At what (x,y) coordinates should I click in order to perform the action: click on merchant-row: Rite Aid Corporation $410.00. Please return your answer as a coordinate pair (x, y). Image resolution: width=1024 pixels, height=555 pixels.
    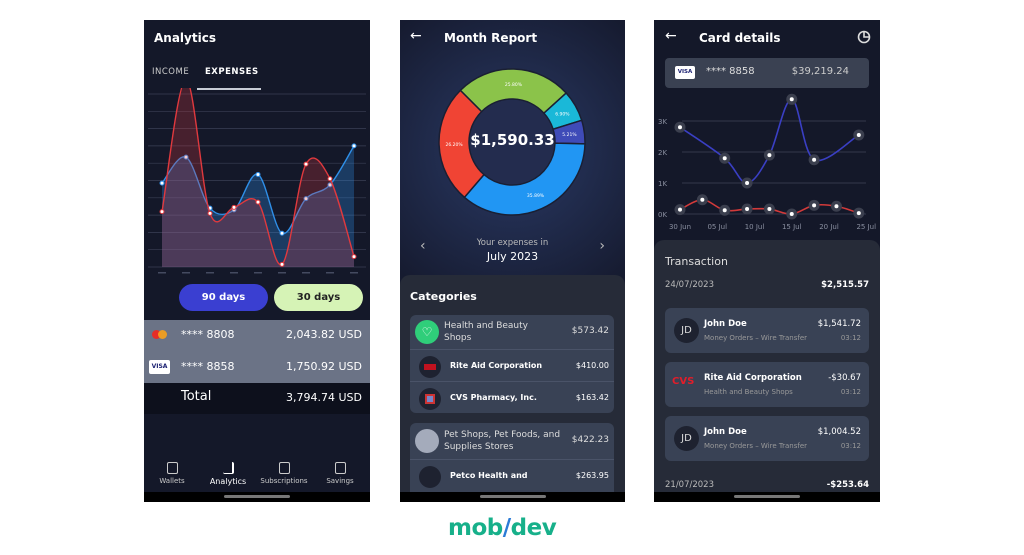
    Looking at the image, I should click on (512, 365).